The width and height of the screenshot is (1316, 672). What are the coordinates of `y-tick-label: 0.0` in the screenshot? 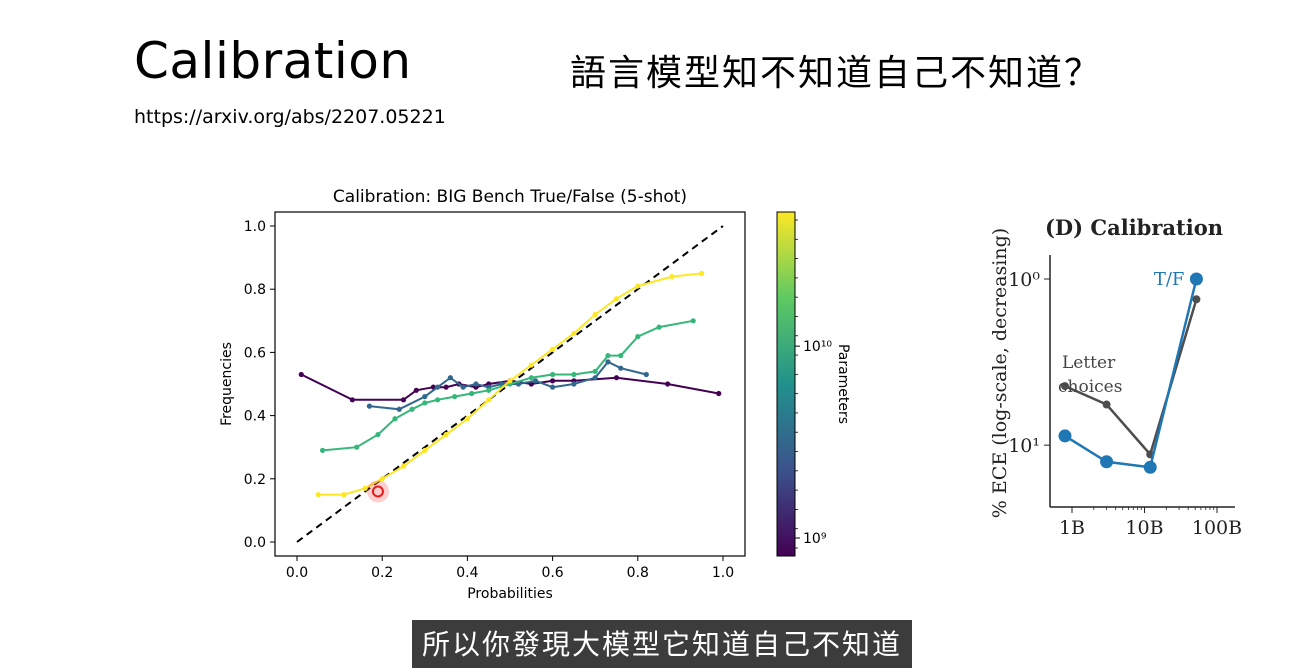 It's located at (255, 543).